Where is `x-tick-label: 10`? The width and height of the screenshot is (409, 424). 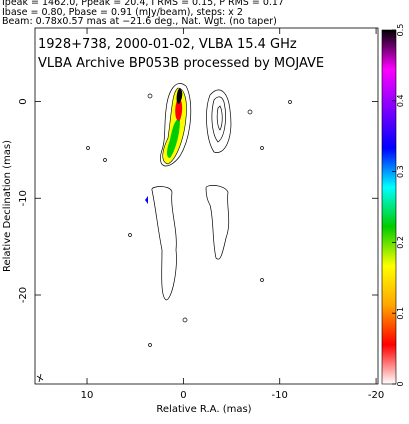
x-tick-label: 10 is located at coordinates (87, 395).